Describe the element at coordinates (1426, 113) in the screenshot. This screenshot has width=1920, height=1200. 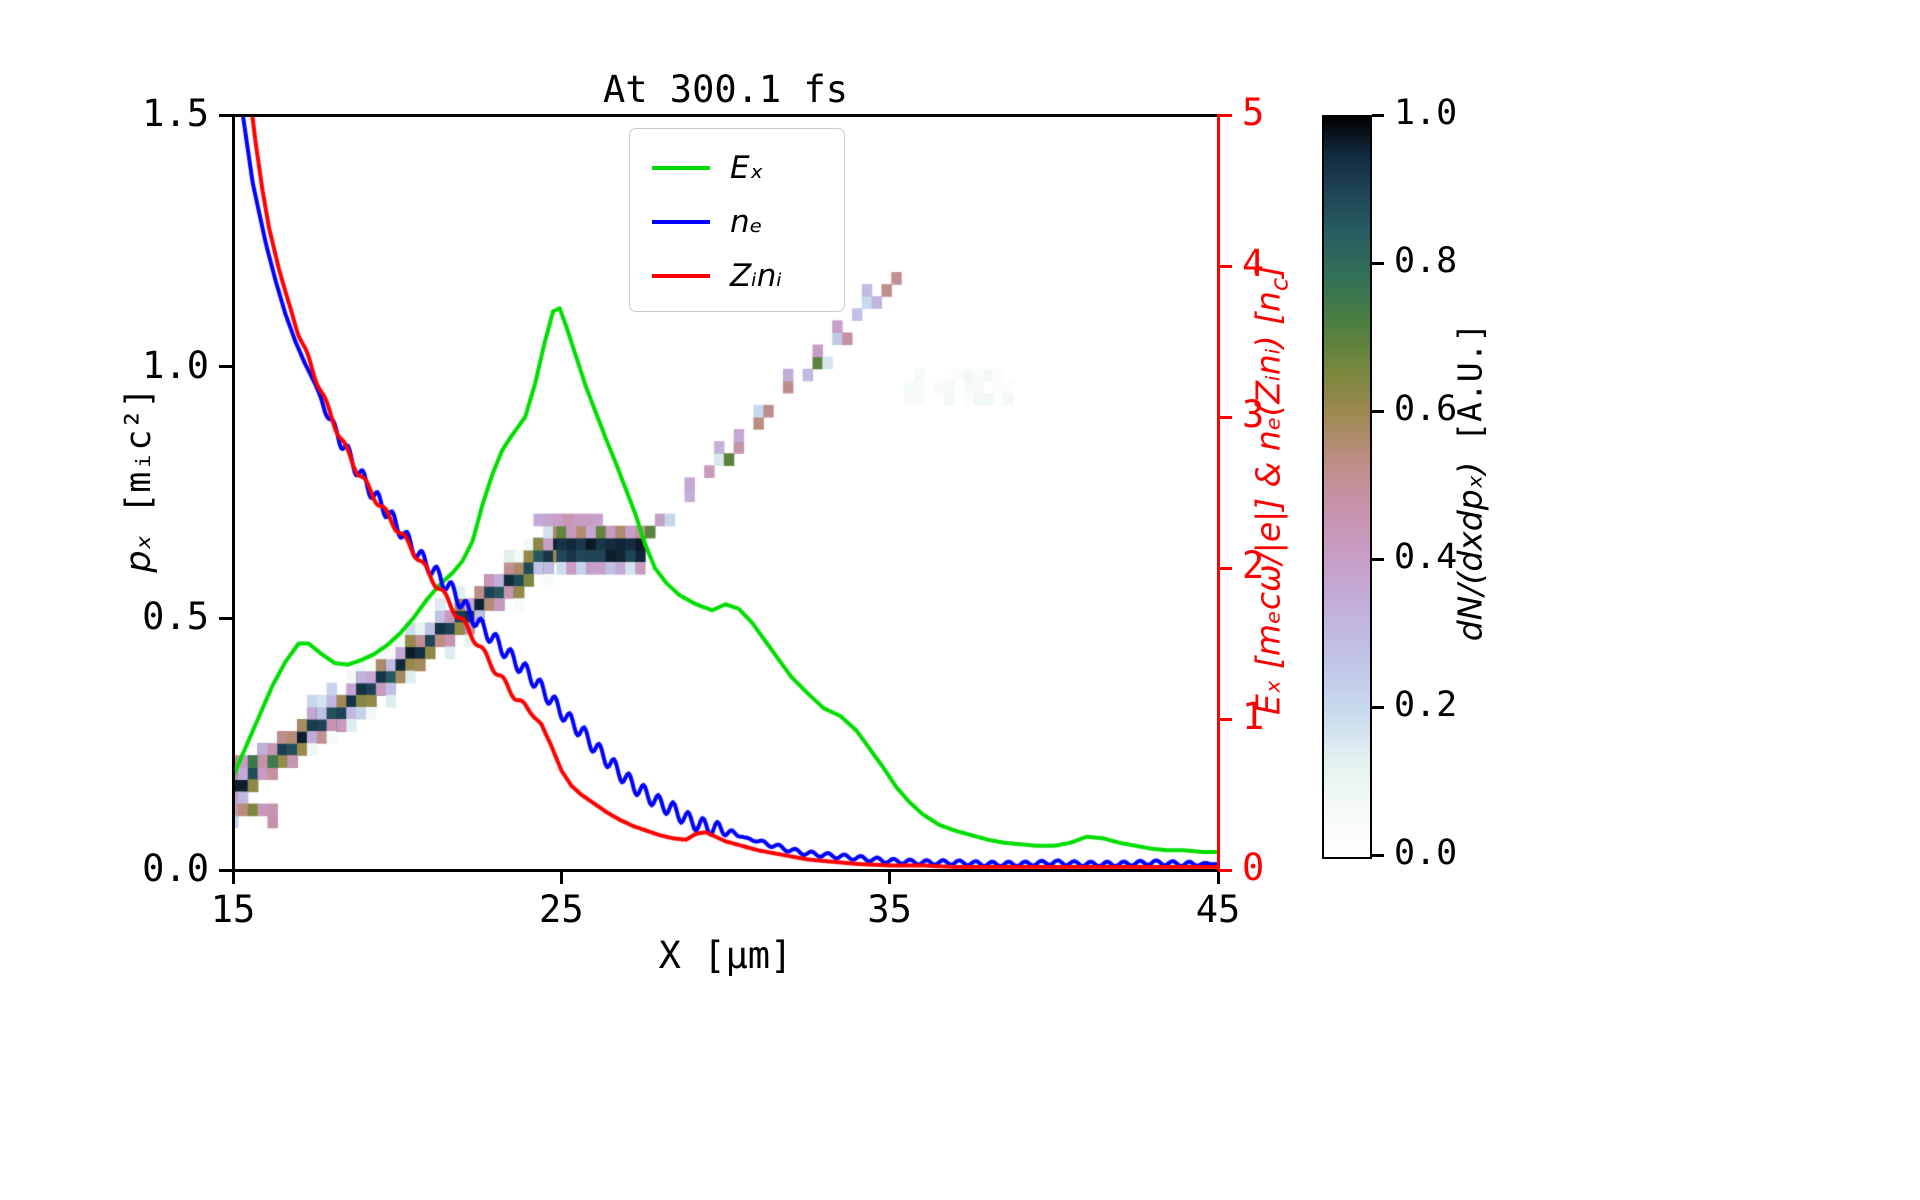
I see `colorbar-tick-label: 1.0` at that location.